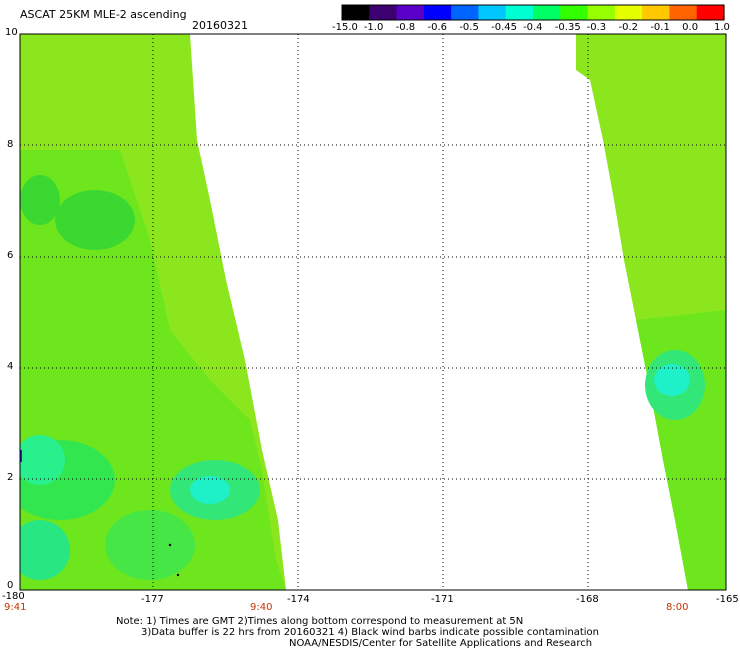  Describe the element at coordinates (504, 27) in the screenshot. I see `colorbar-label: -0.45` at that location.